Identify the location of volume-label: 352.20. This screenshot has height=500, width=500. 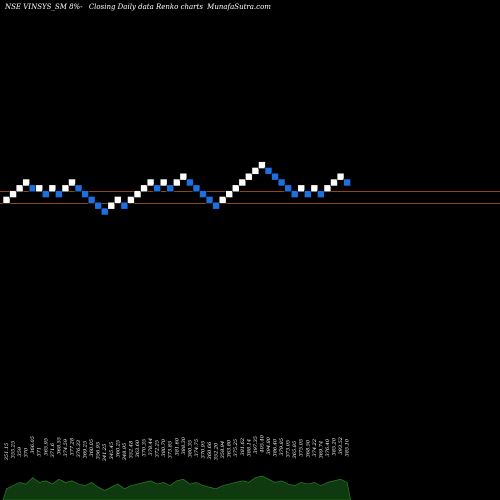
(217, 451).